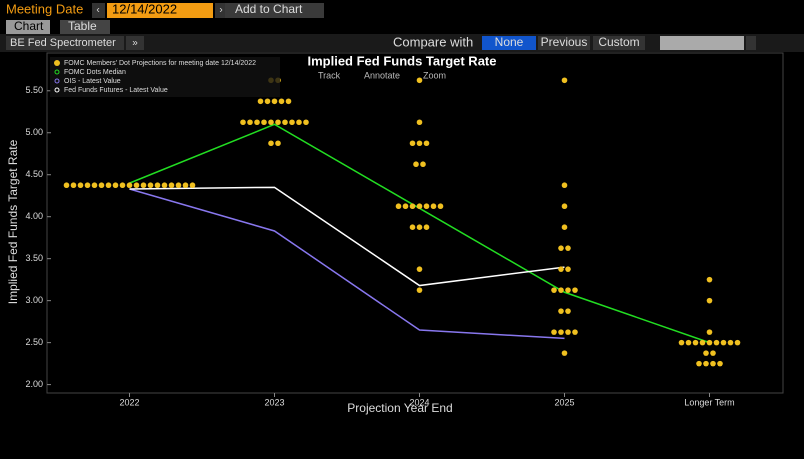 The width and height of the screenshot is (804, 459). What do you see at coordinates (274, 10) in the screenshot?
I see `add-button` at bounding box center [274, 10].